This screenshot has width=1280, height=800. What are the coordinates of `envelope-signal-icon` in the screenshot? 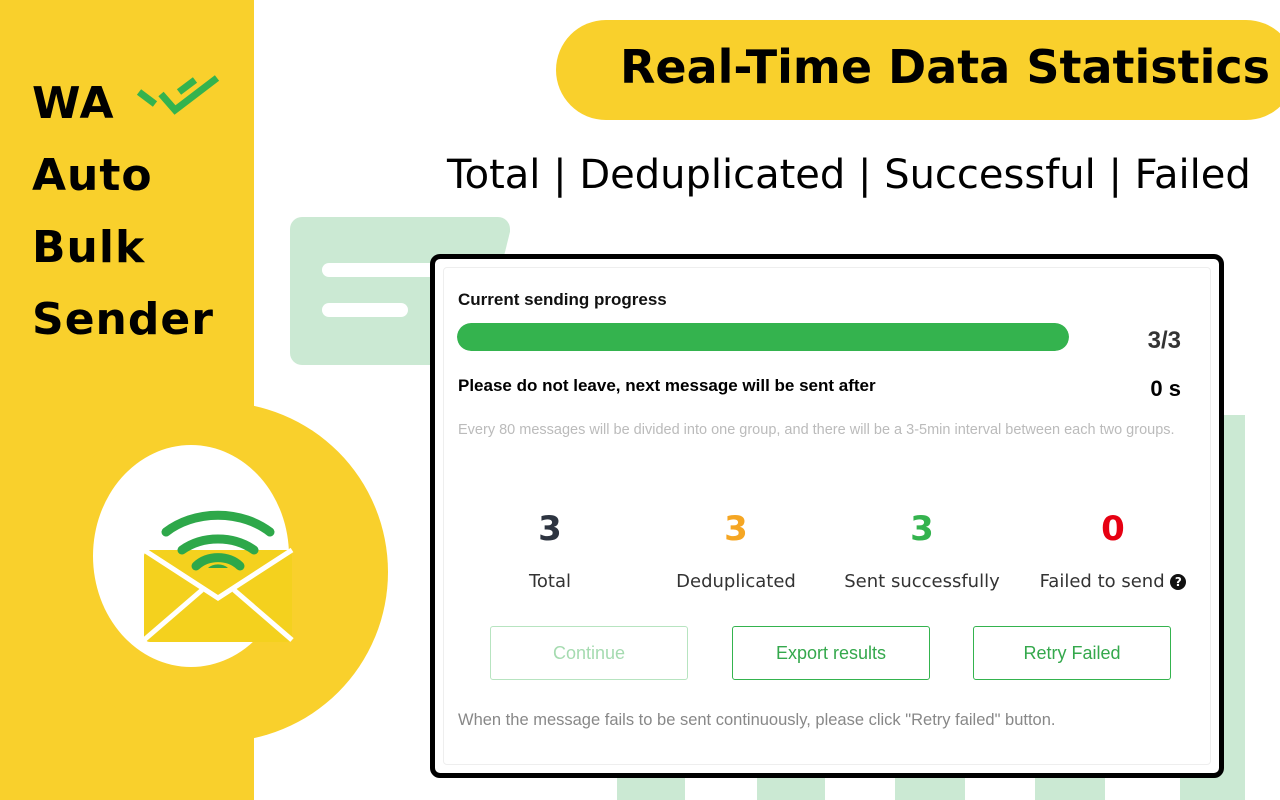 It's located at (218, 576).